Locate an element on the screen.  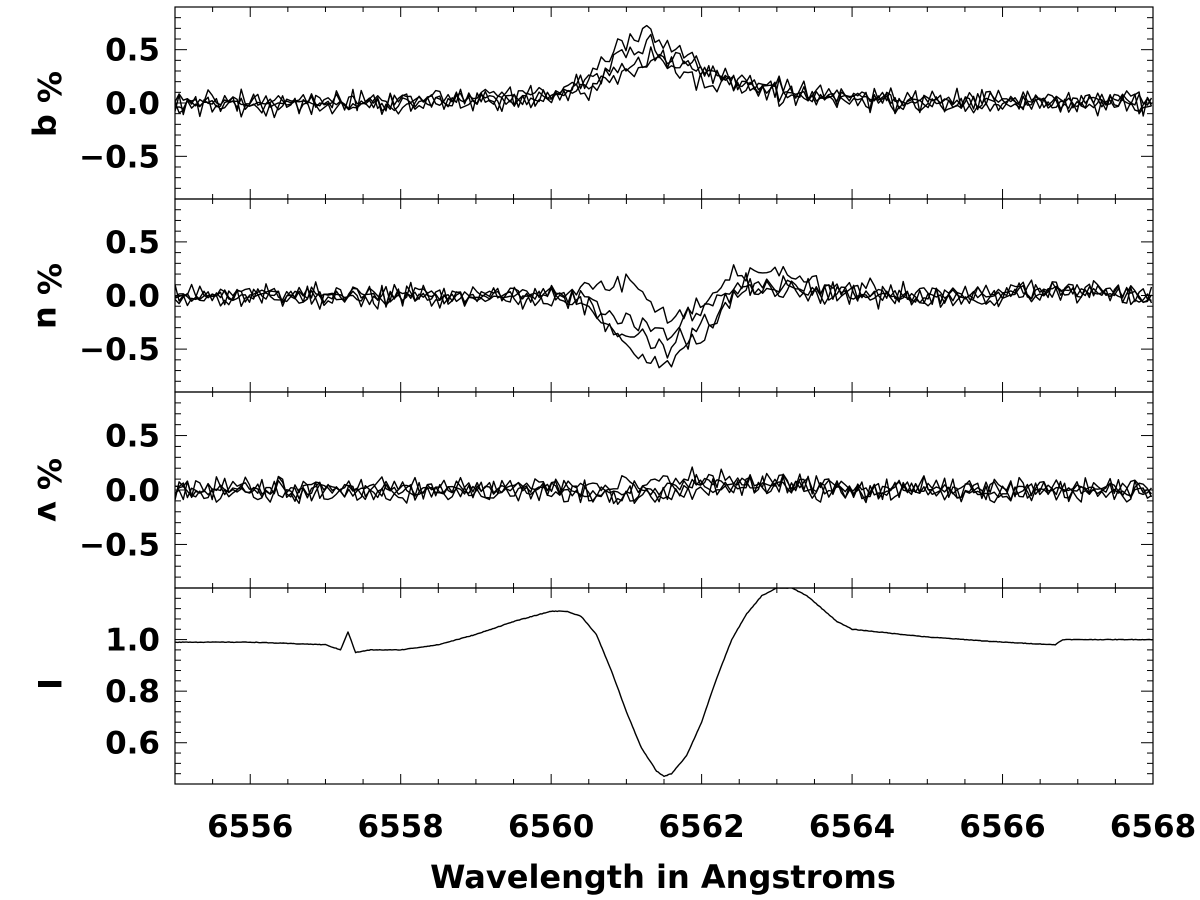
y-tick-label: 1.0 is located at coordinates (132, 641).